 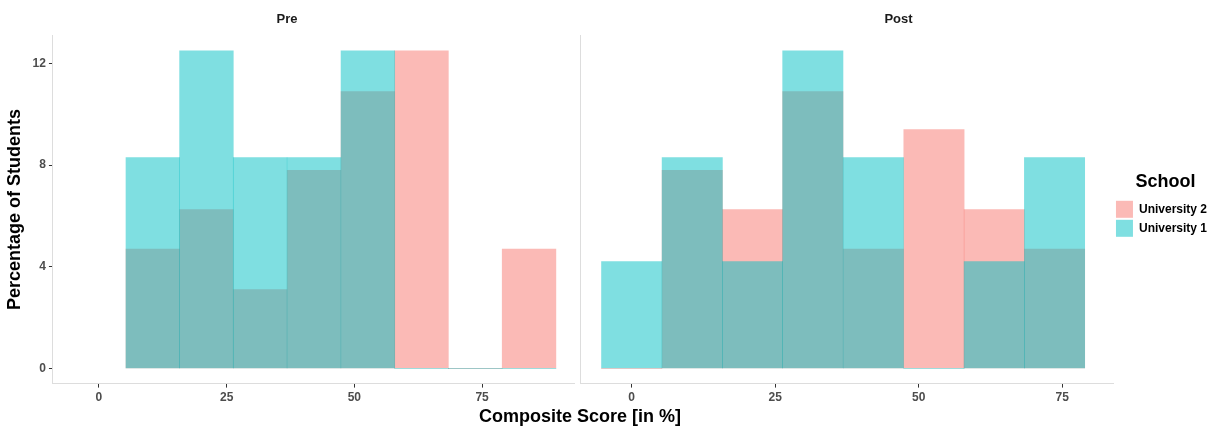 I want to click on chart-title: Pre, so click(x=287, y=19).